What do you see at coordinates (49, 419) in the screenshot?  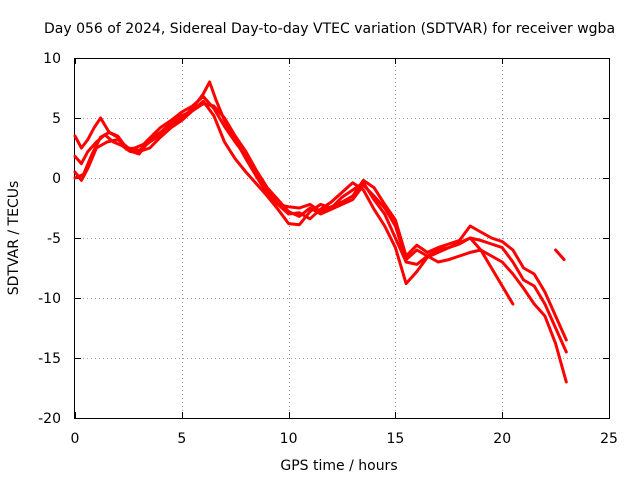 I see `y-tick-label: -20` at bounding box center [49, 419].